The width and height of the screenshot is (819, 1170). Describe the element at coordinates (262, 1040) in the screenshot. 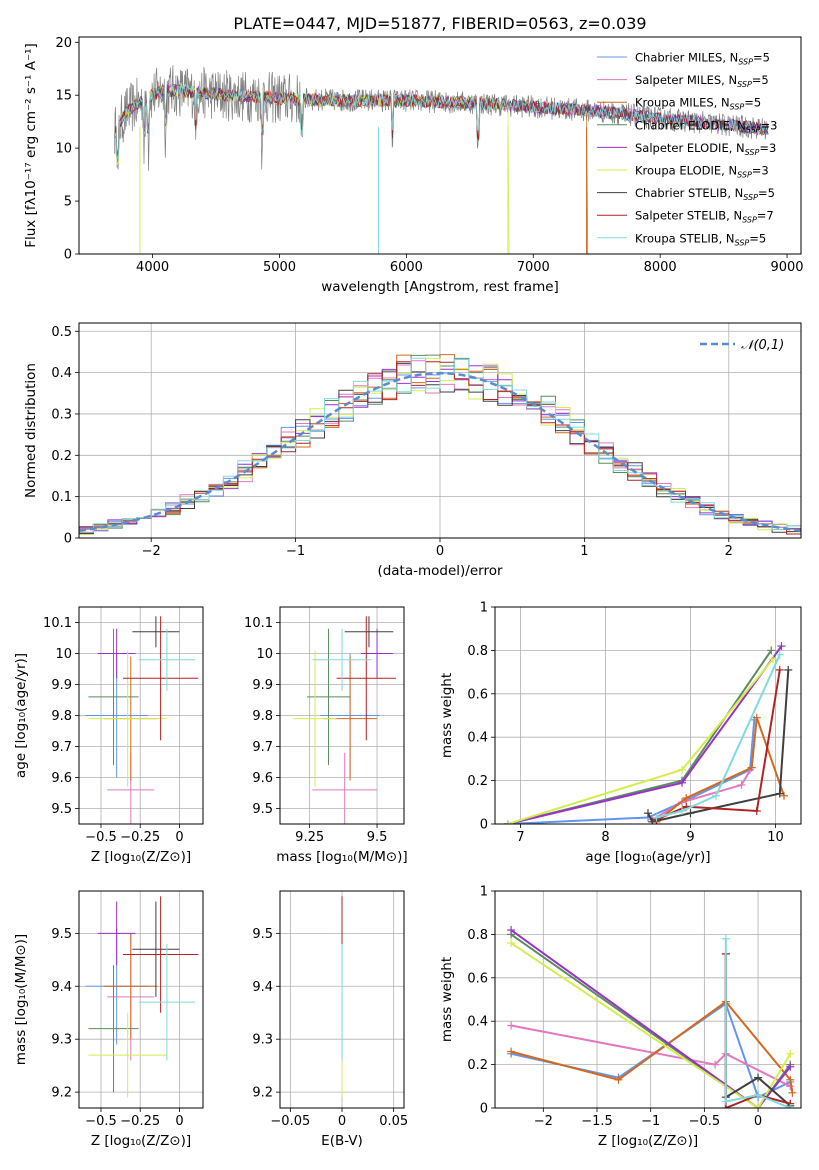

I see `y-tick-label: 9.3` at that location.